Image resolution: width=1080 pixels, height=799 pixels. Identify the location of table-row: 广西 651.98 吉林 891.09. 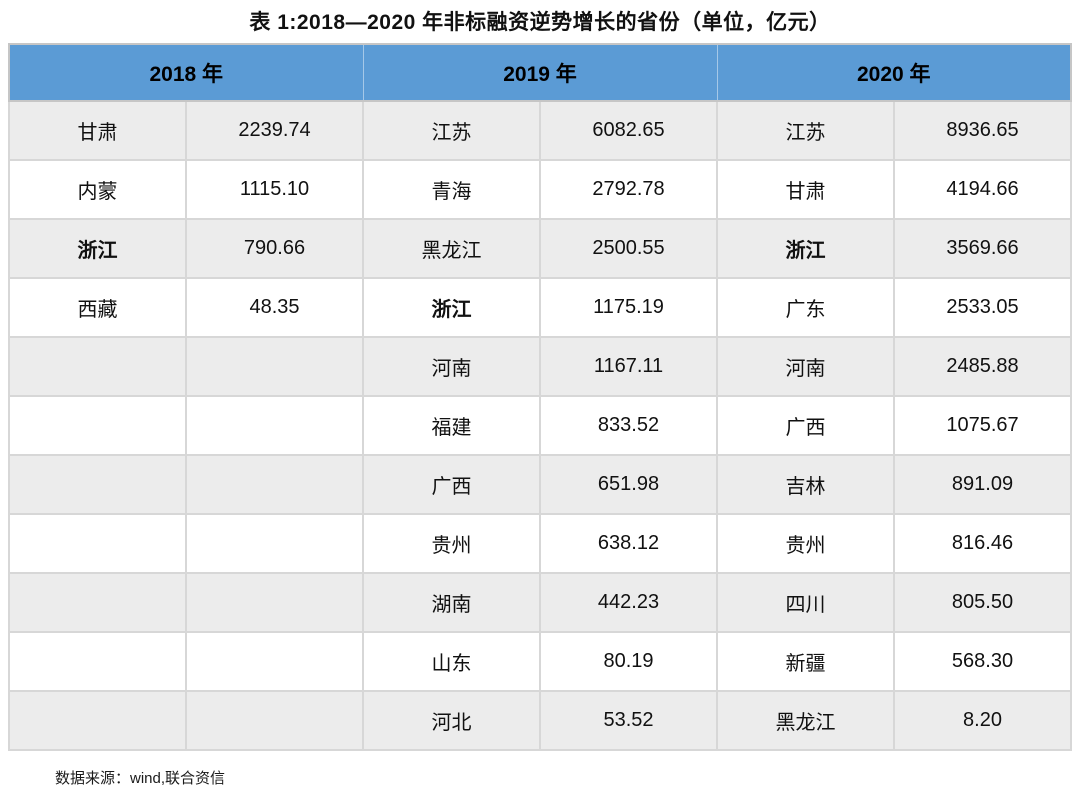
(540, 484).